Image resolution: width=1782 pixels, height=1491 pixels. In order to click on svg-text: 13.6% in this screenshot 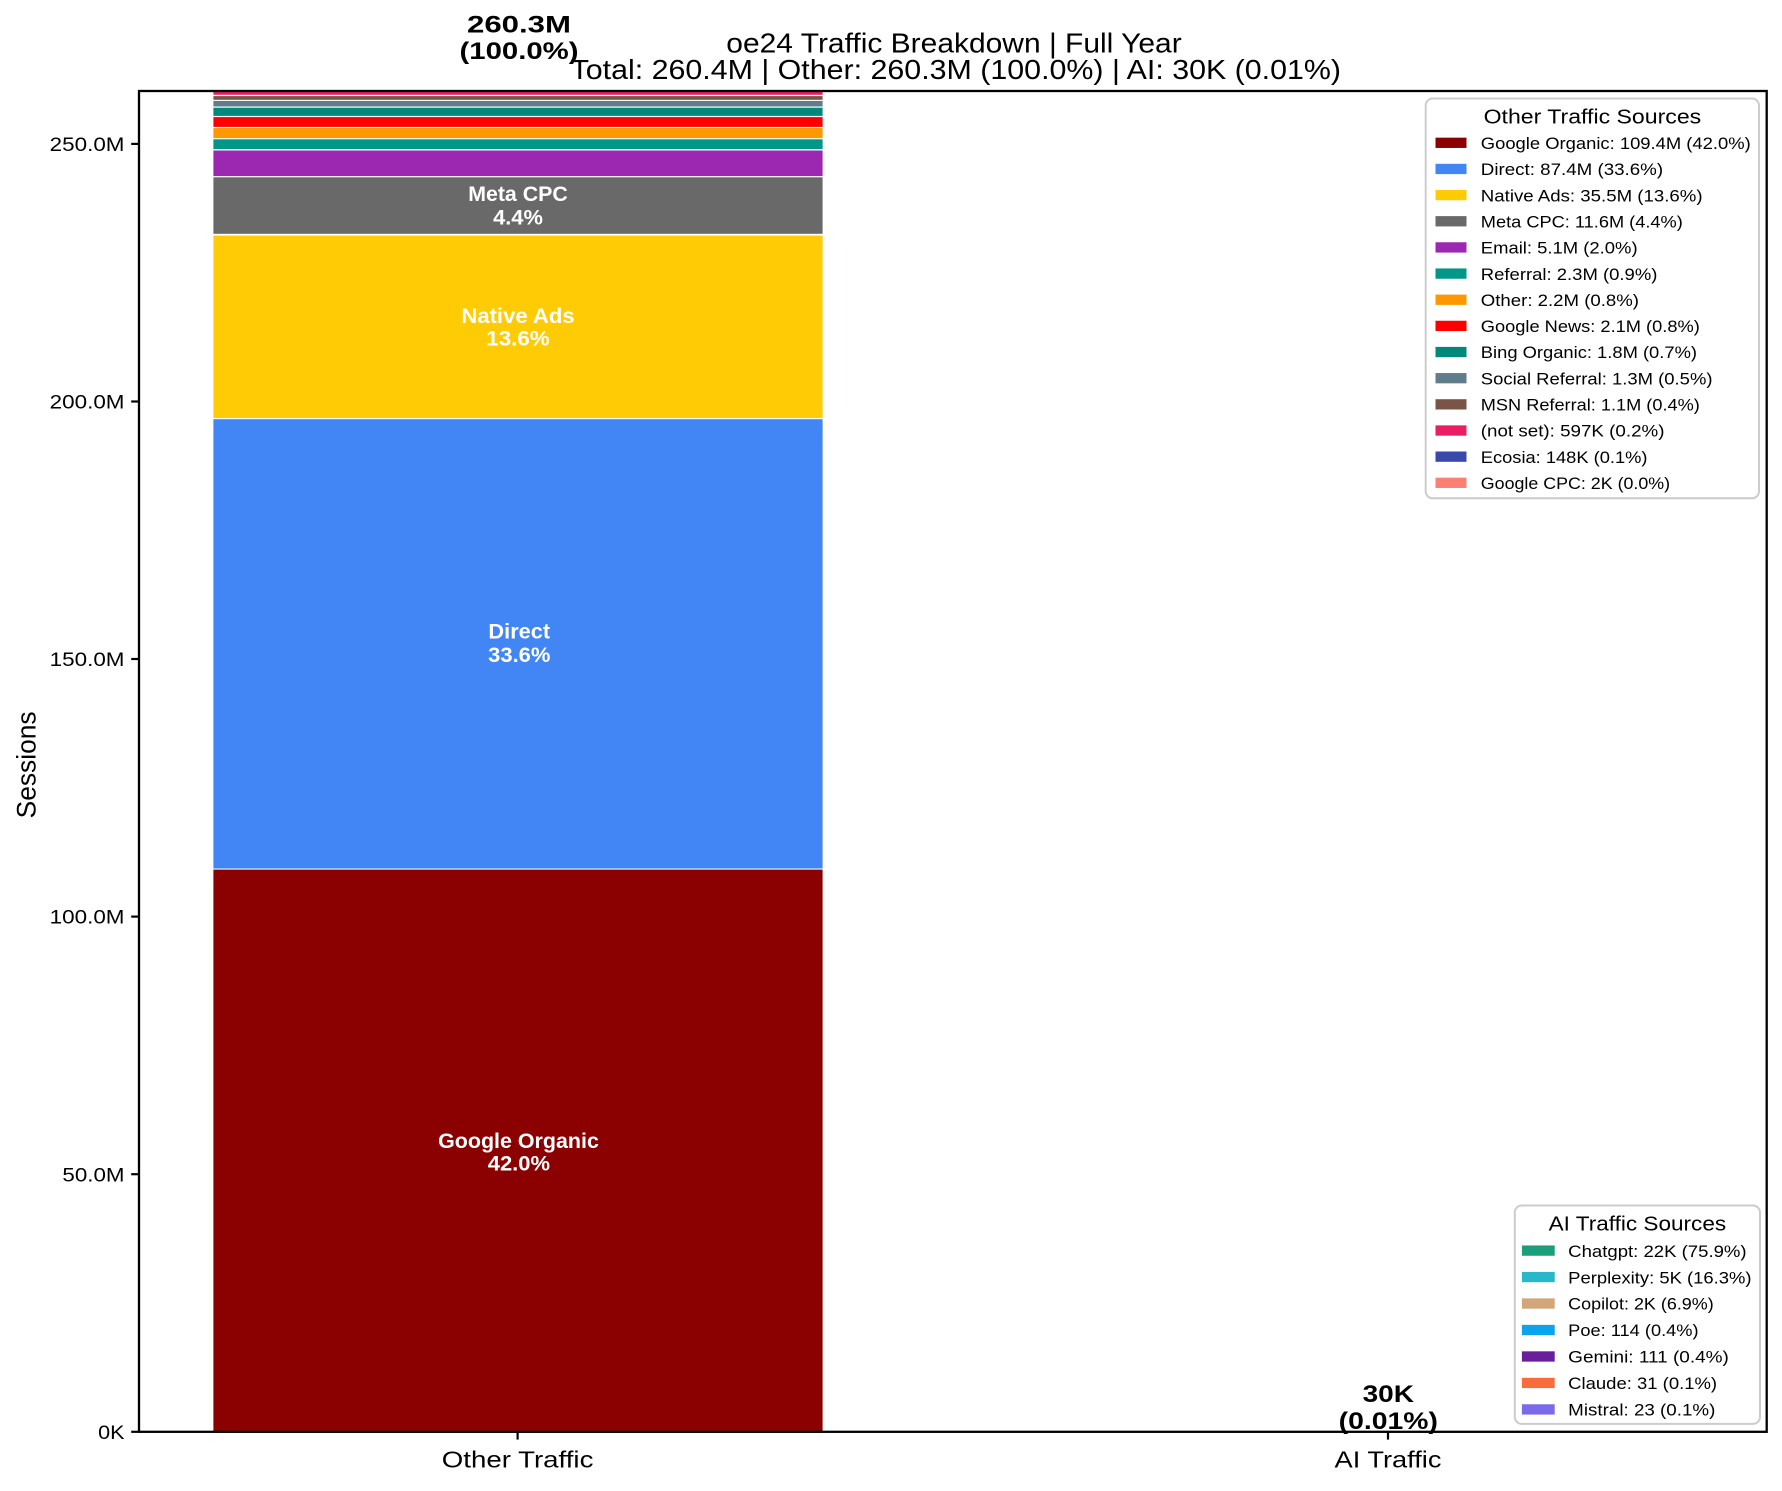, I will do `click(517, 339)`.